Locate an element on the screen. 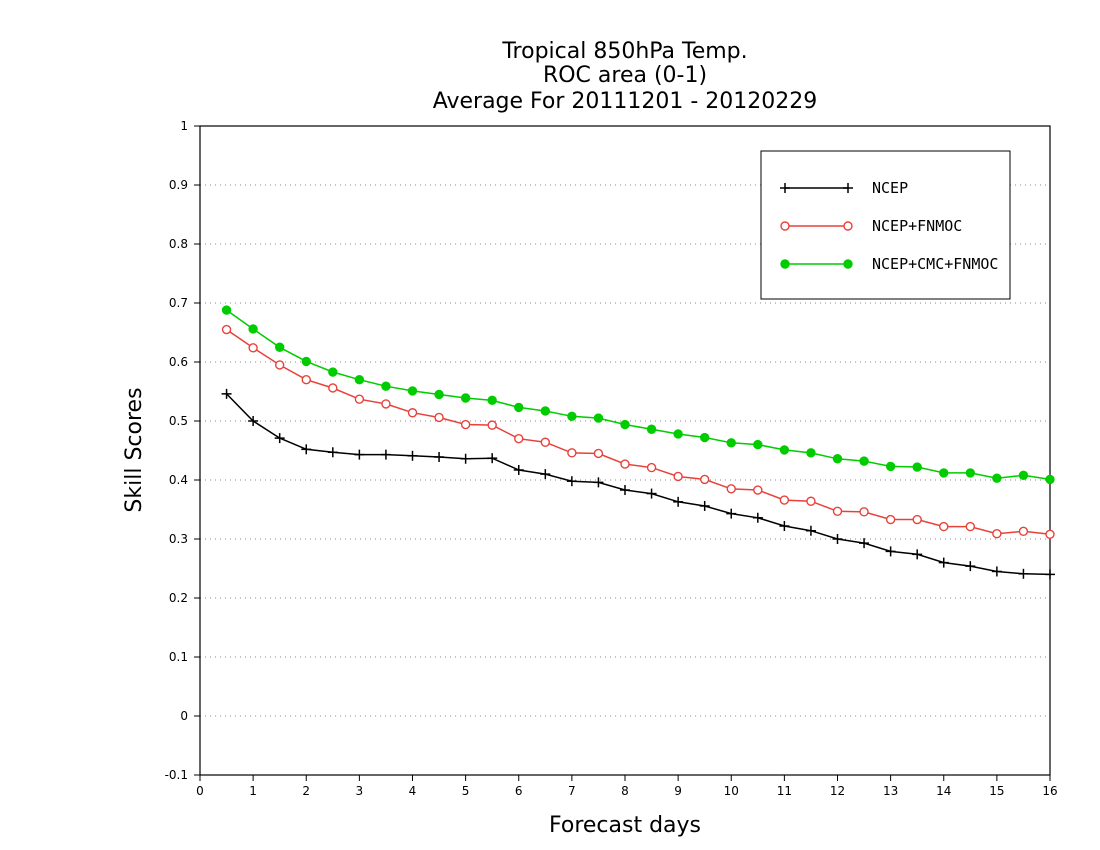 The image size is (1100, 850). x-tick-label: 4 is located at coordinates (413, 791).